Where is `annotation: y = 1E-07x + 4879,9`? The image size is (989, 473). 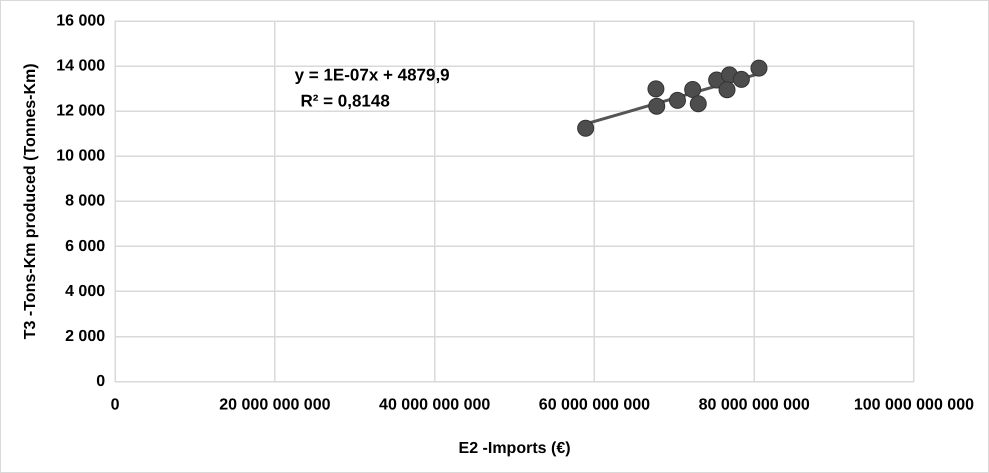
annotation: y = 1E-07x + 4879,9 is located at coordinates (372, 75).